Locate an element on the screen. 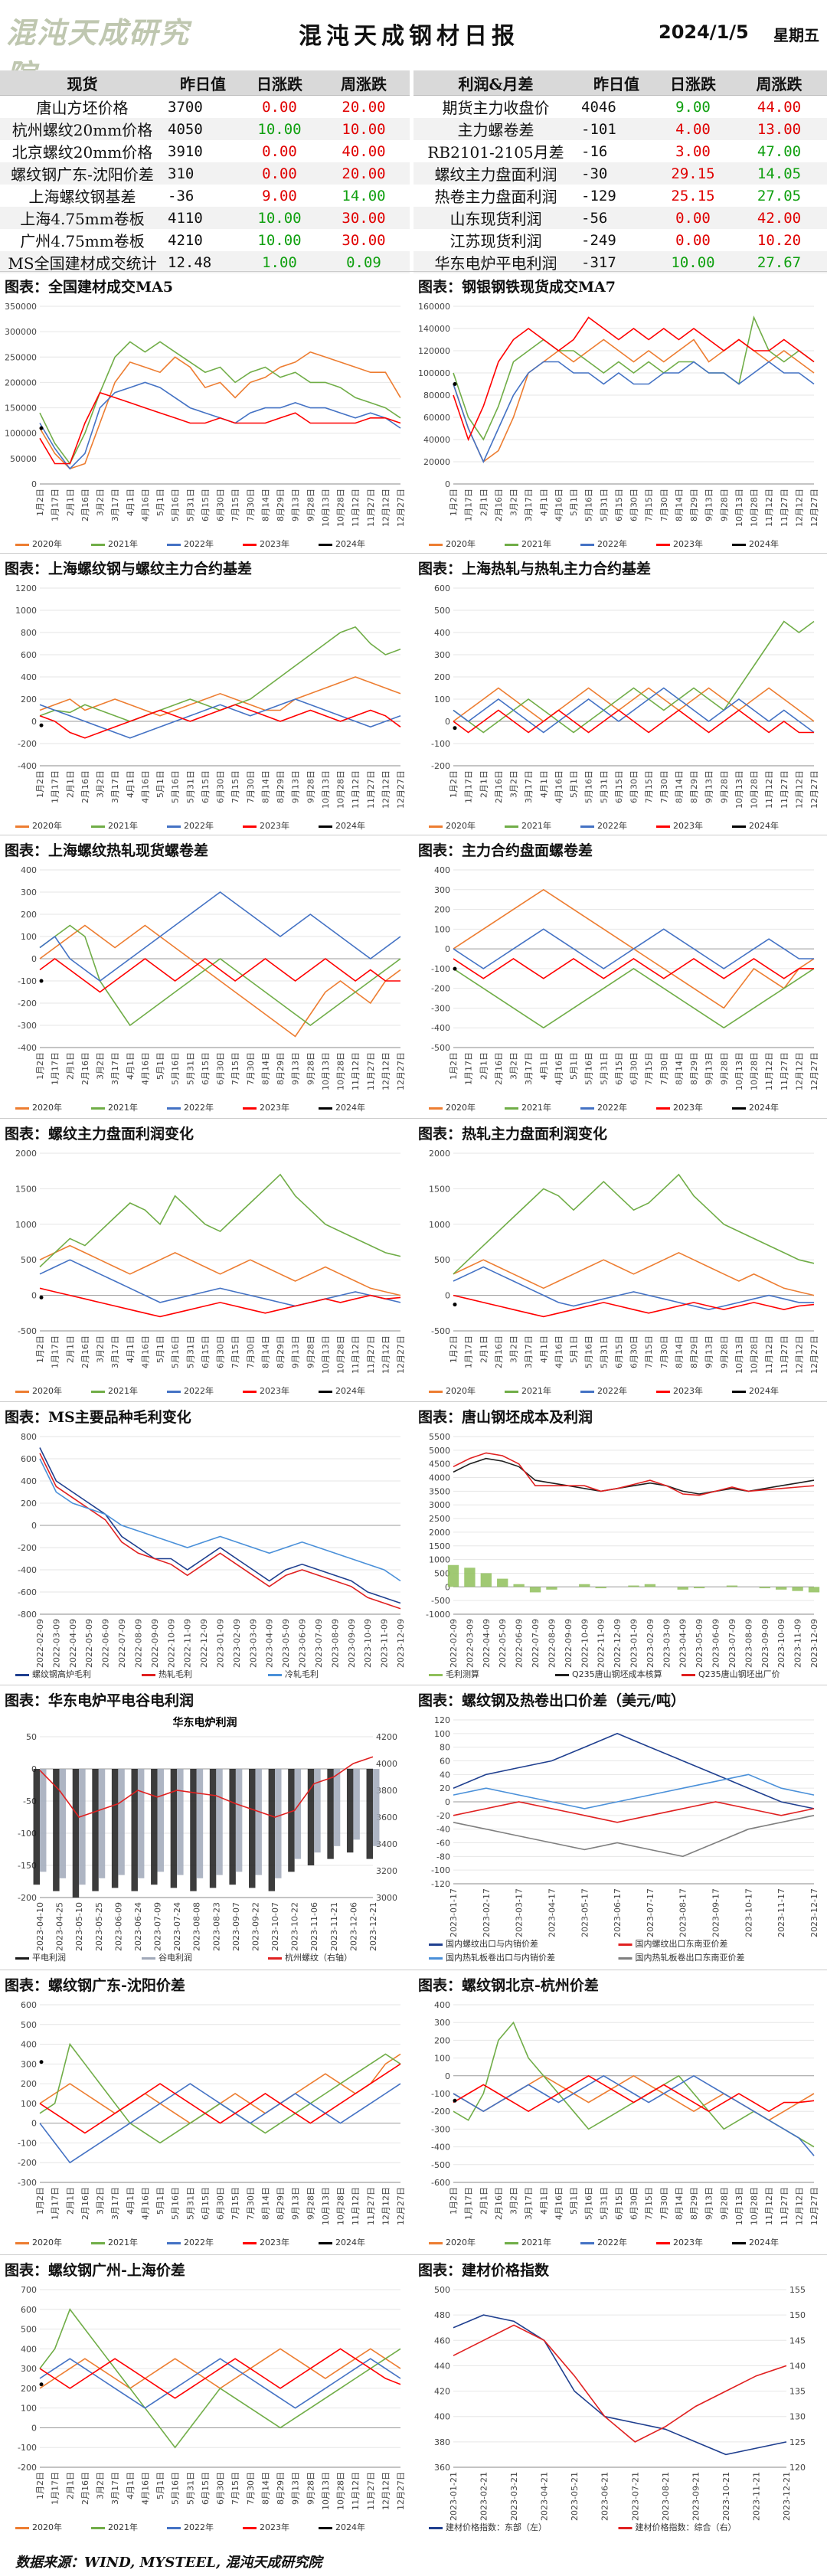  x-tick-label: 2023-10-22 is located at coordinates (295, 1926).